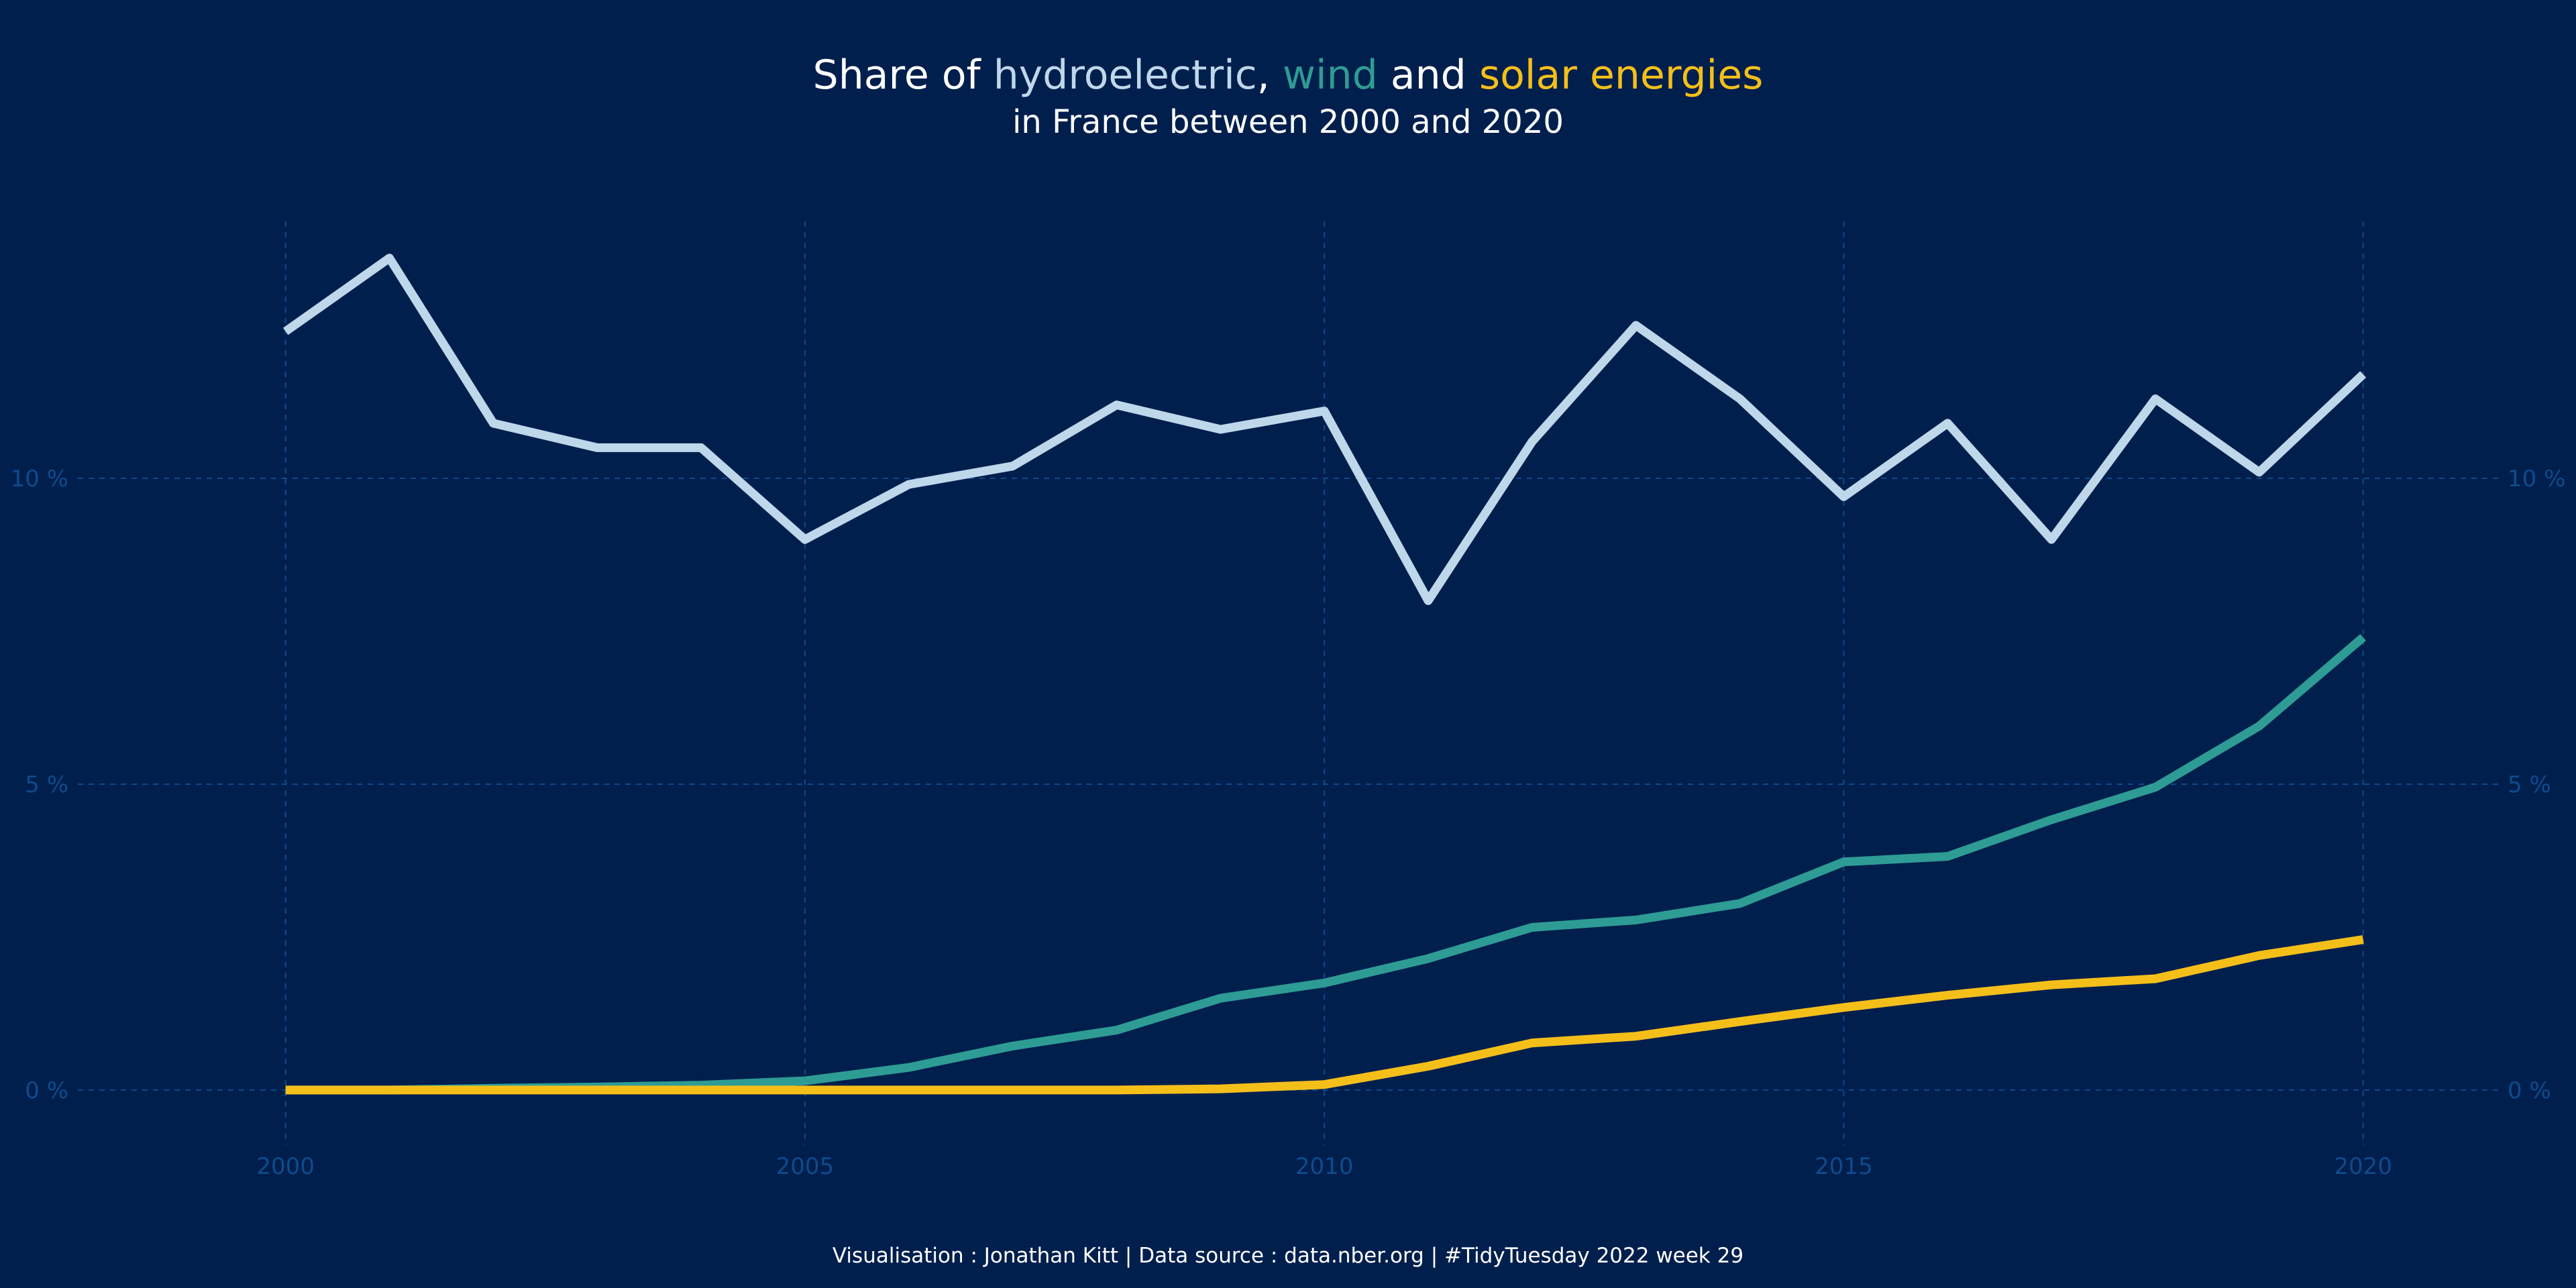 The width and height of the screenshot is (2576, 1288). What do you see at coordinates (1125, 75) in the screenshot?
I see `title-hydro: hydroelectric` at bounding box center [1125, 75].